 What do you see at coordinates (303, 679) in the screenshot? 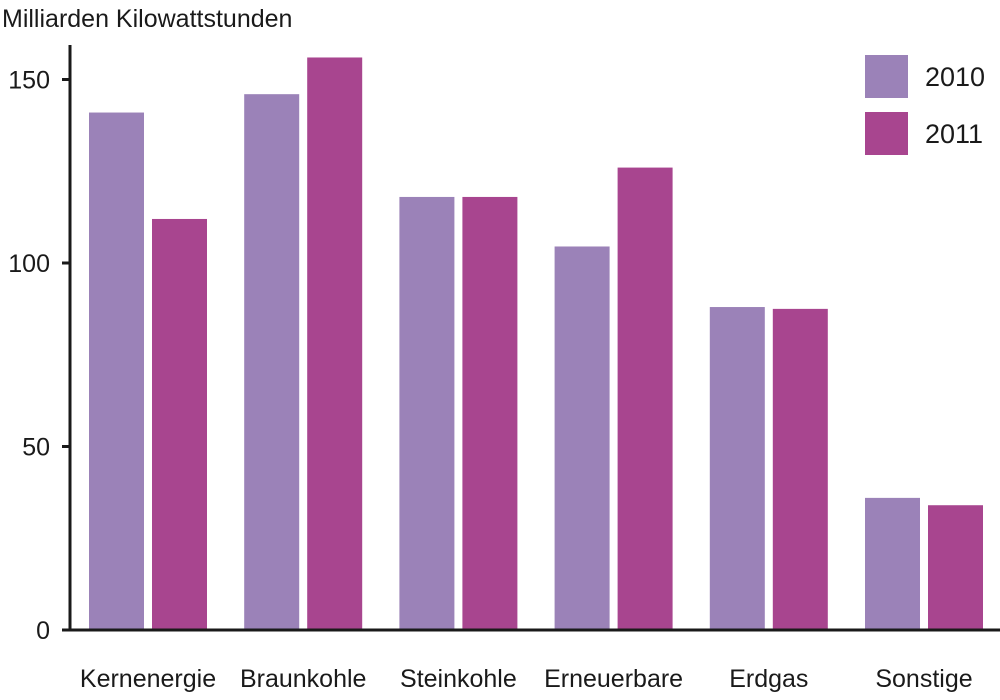
I see `x-label-braunkohle: Braunkohle` at bounding box center [303, 679].